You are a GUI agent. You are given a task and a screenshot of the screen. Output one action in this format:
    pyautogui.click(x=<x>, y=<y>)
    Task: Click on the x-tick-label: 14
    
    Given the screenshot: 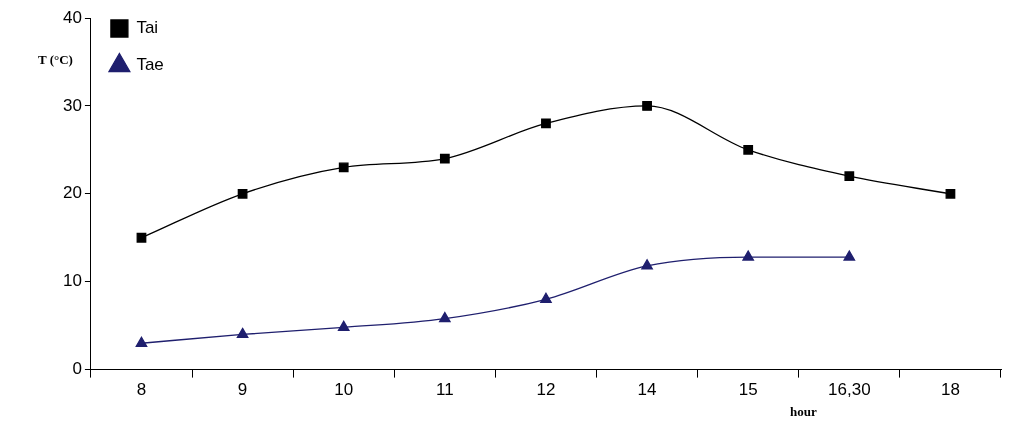 What is the action you would take?
    pyautogui.click(x=647, y=390)
    